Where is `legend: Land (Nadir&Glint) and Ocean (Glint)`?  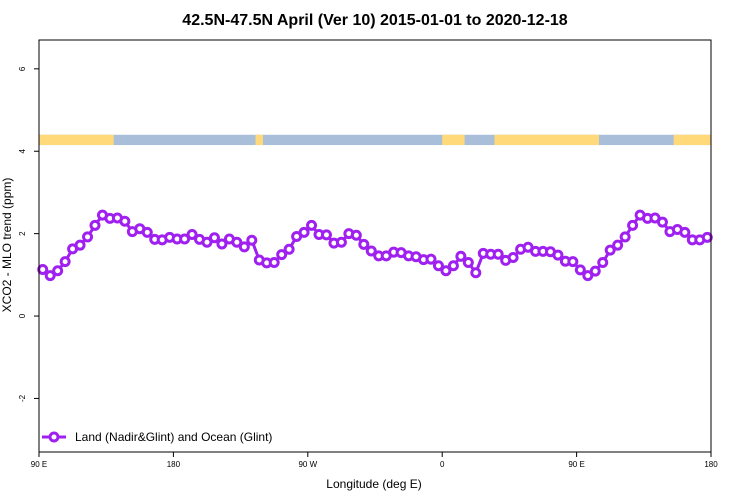 legend: Land (Nadir&Glint) and Ocean (Glint) is located at coordinates (157, 437).